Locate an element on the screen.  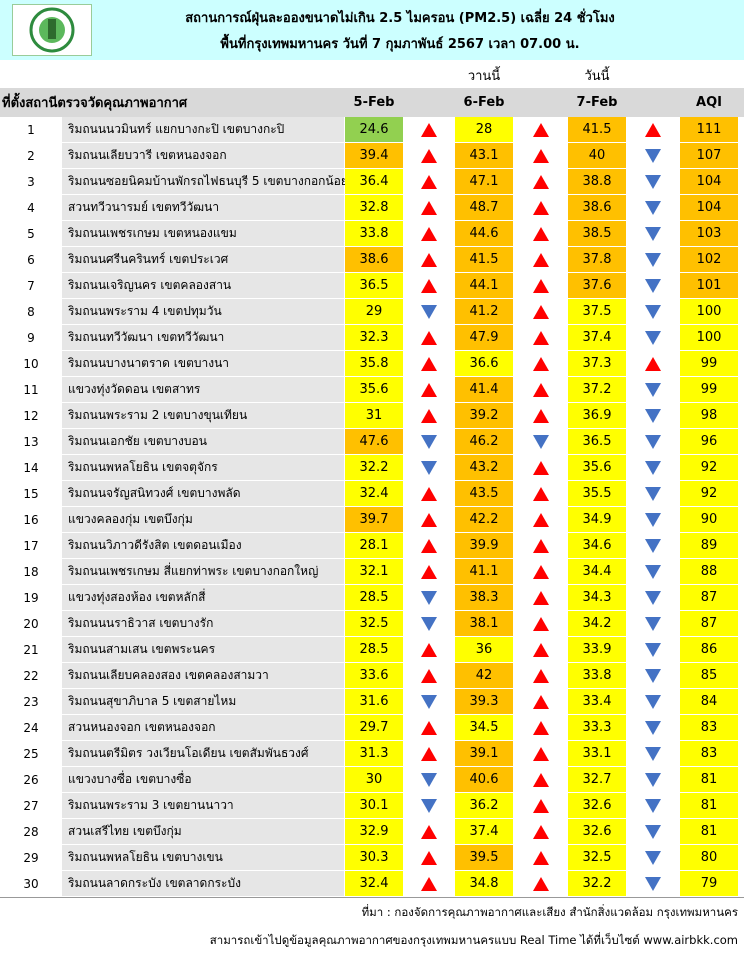
pm-value: 33.4 is located at coordinates (597, 702).